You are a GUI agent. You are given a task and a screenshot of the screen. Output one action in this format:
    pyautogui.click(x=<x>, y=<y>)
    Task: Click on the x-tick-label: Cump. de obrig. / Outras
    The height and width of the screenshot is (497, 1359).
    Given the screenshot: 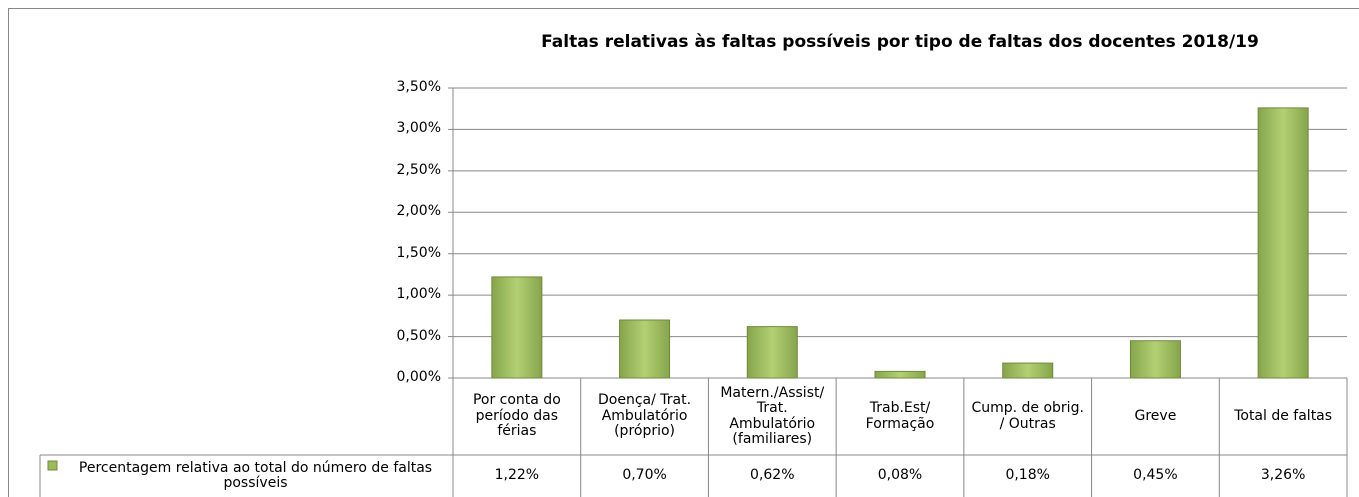 What is the action you would take?
    pyautogui.click(x=1027, y=416)
    